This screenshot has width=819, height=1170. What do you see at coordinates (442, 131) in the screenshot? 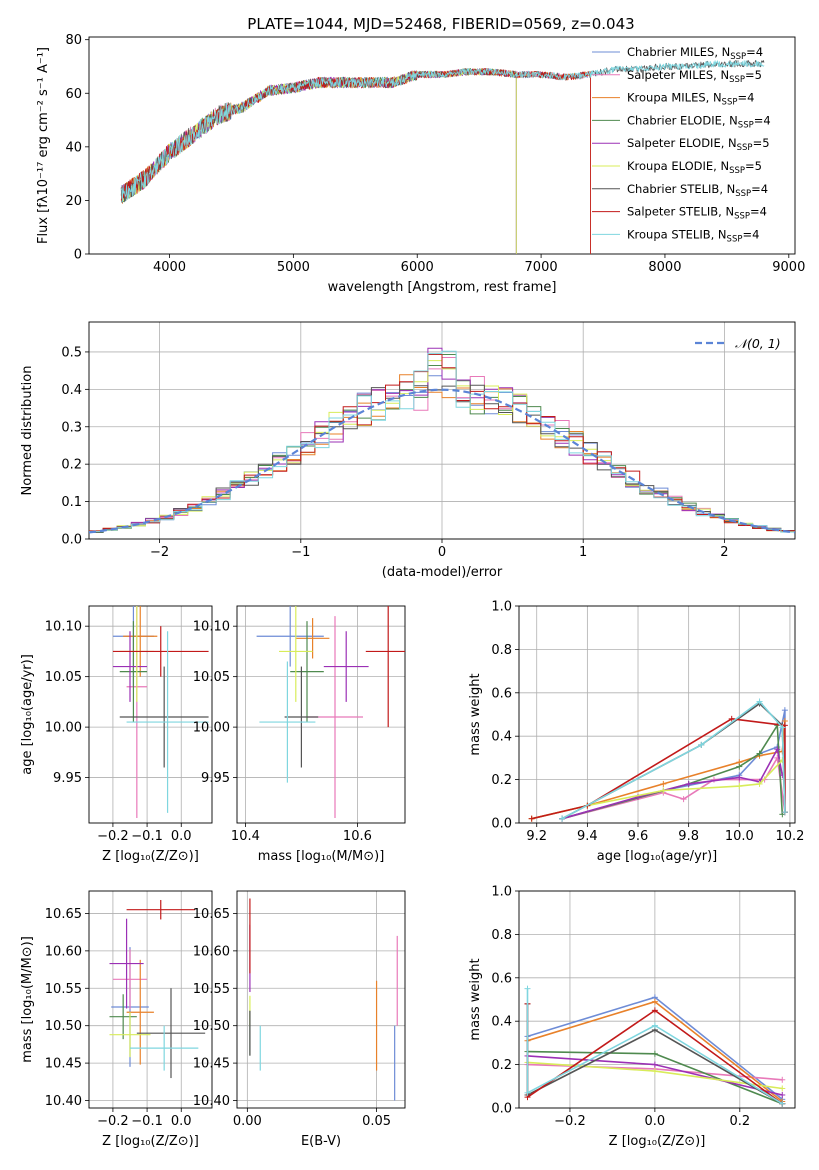
I see `spectrum-line` at bounding box center [442, 131].